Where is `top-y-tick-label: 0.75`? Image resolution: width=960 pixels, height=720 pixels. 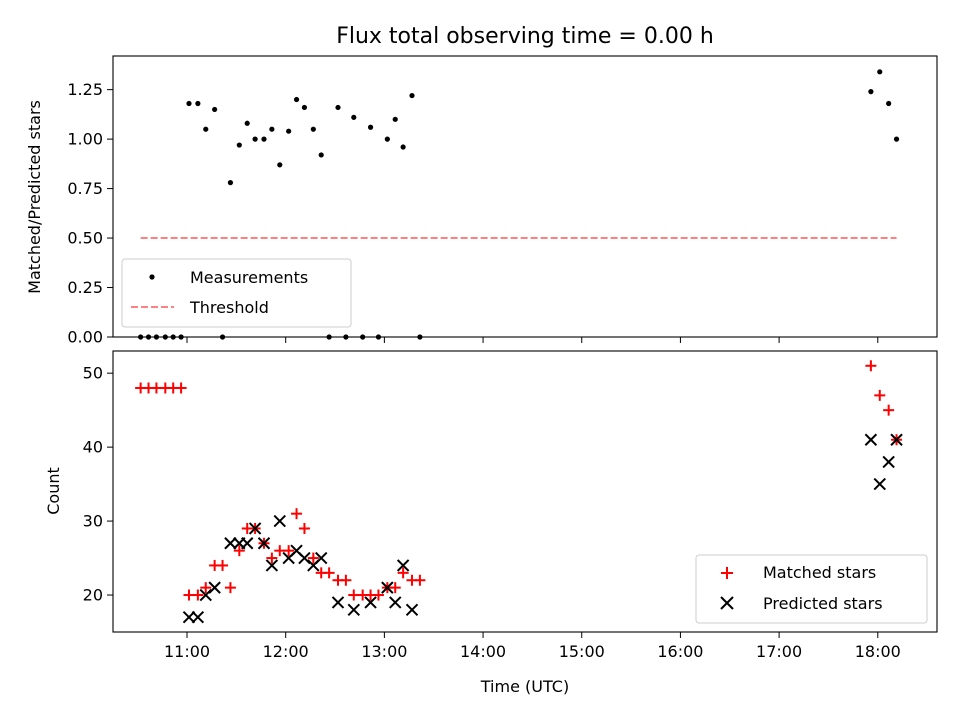 top-y-tick-label: 0.75 is located at coordinates (85, 188).